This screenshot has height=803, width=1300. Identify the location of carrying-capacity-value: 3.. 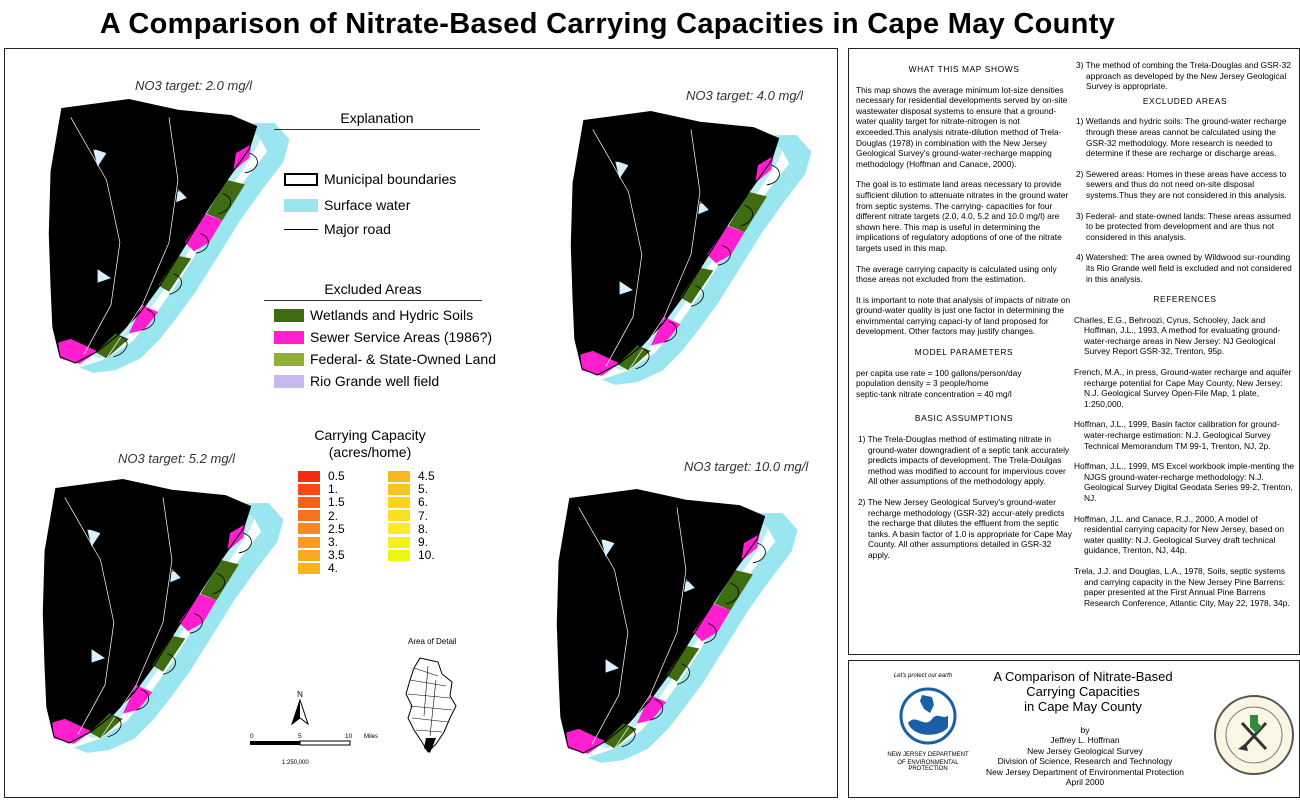
(333, 542).